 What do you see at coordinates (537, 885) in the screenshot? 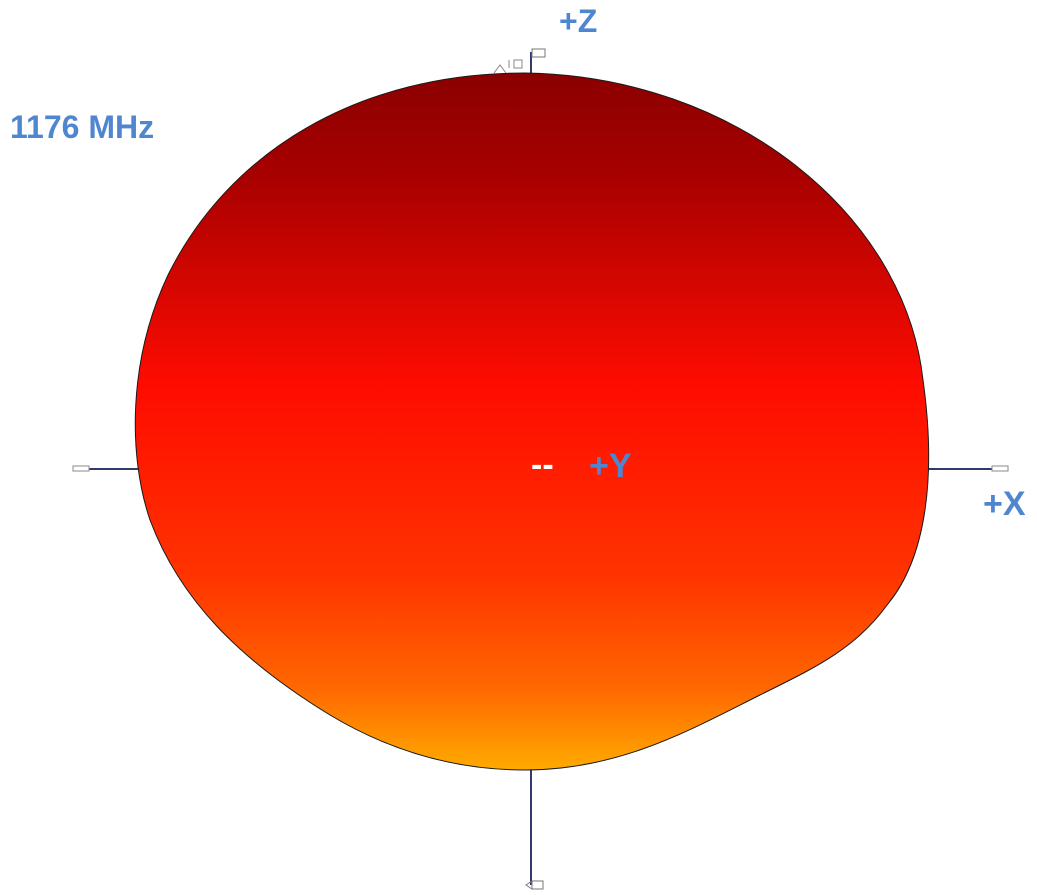
I see `neg-z-axis-marker` at bounding box center [537, 885].